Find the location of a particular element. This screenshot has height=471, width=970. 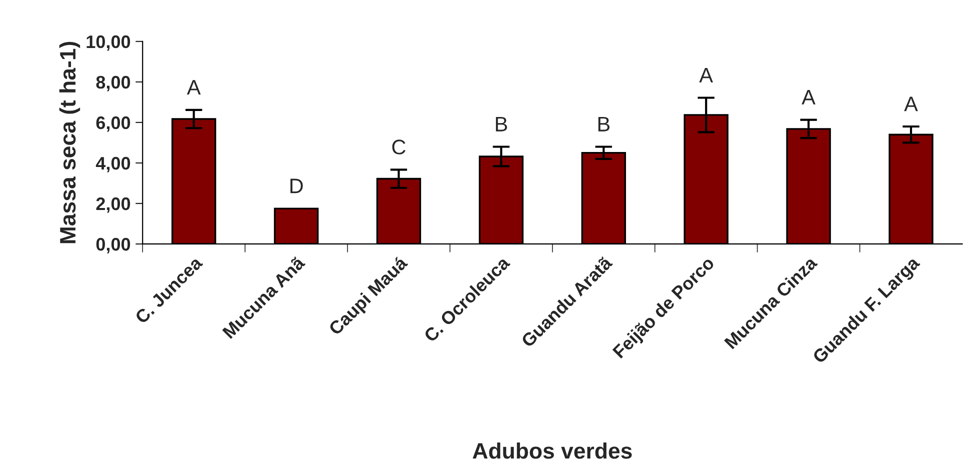

annotation: C is located at coordinates (399, 147).